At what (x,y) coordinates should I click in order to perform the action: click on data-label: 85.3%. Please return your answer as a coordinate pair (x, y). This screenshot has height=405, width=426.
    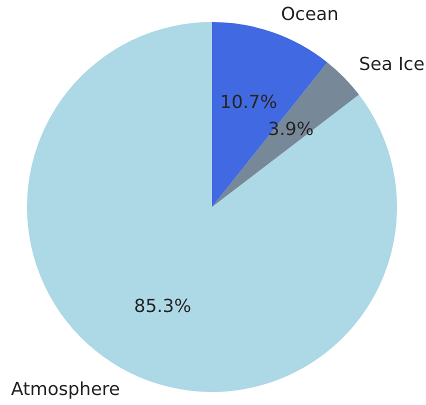
    Looking at the image, I should click on (163, 306).